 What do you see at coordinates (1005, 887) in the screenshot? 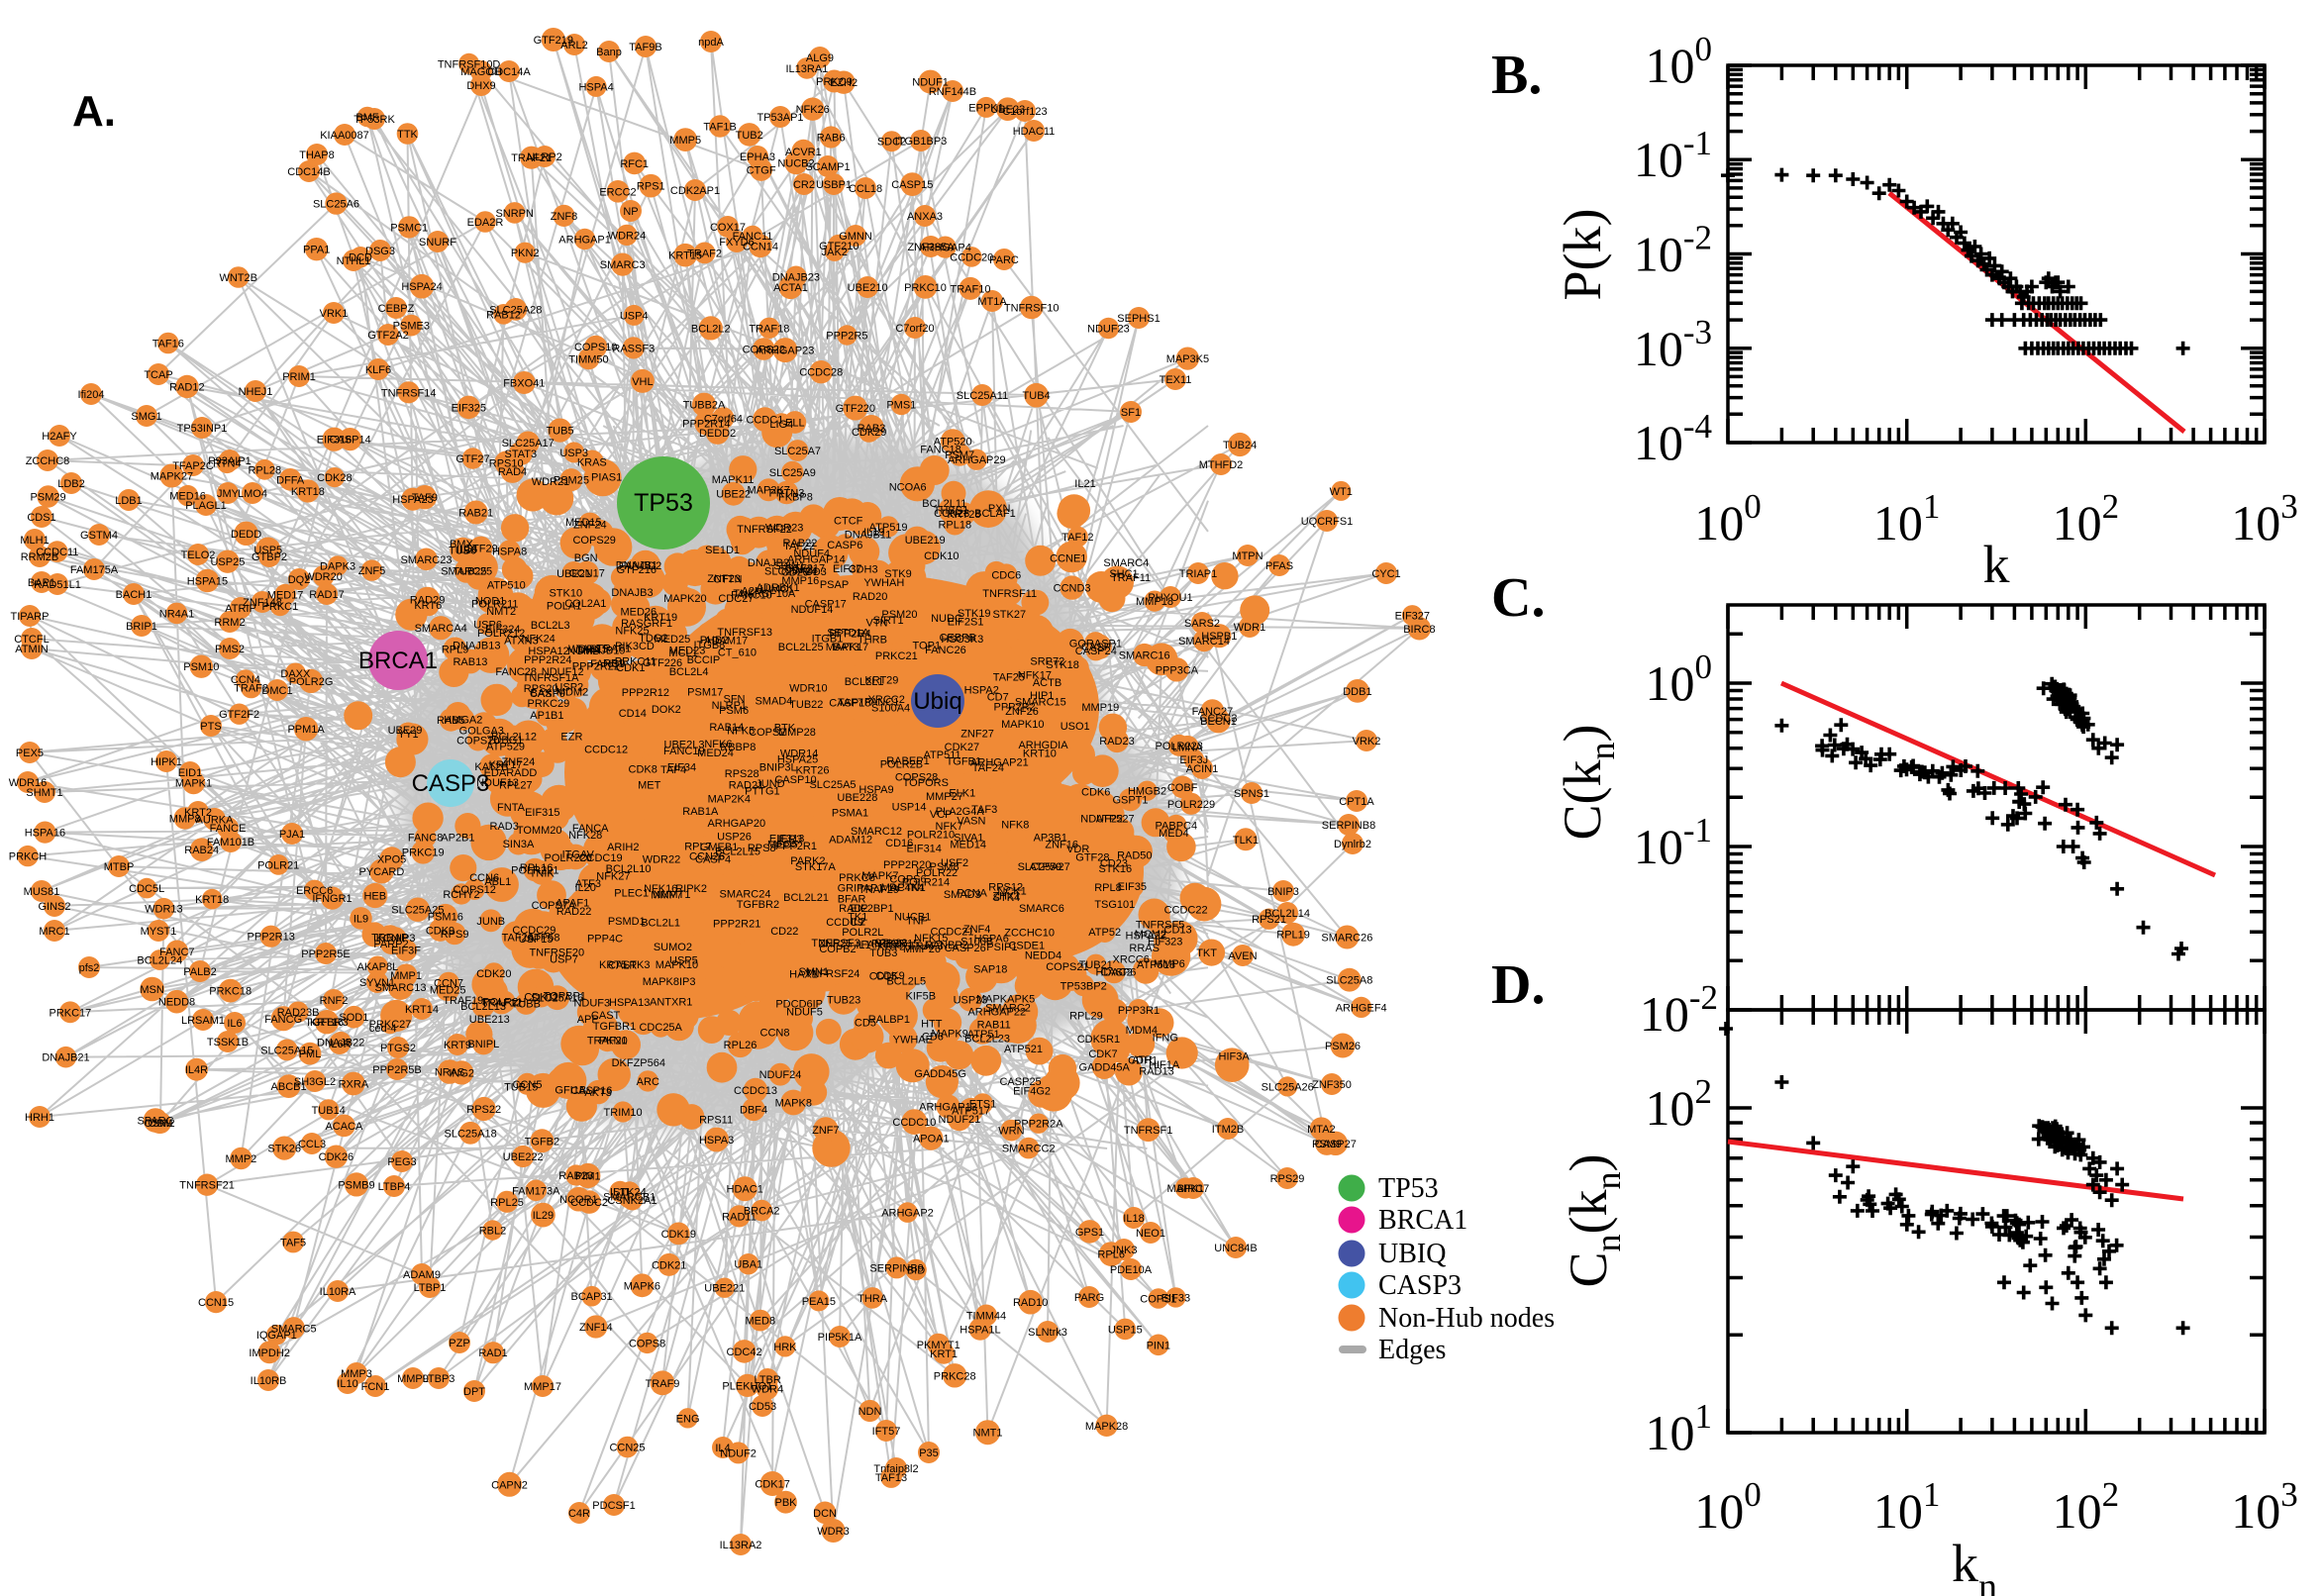
I see `svg-text: RPS12` at bounding box center [1005, 887].